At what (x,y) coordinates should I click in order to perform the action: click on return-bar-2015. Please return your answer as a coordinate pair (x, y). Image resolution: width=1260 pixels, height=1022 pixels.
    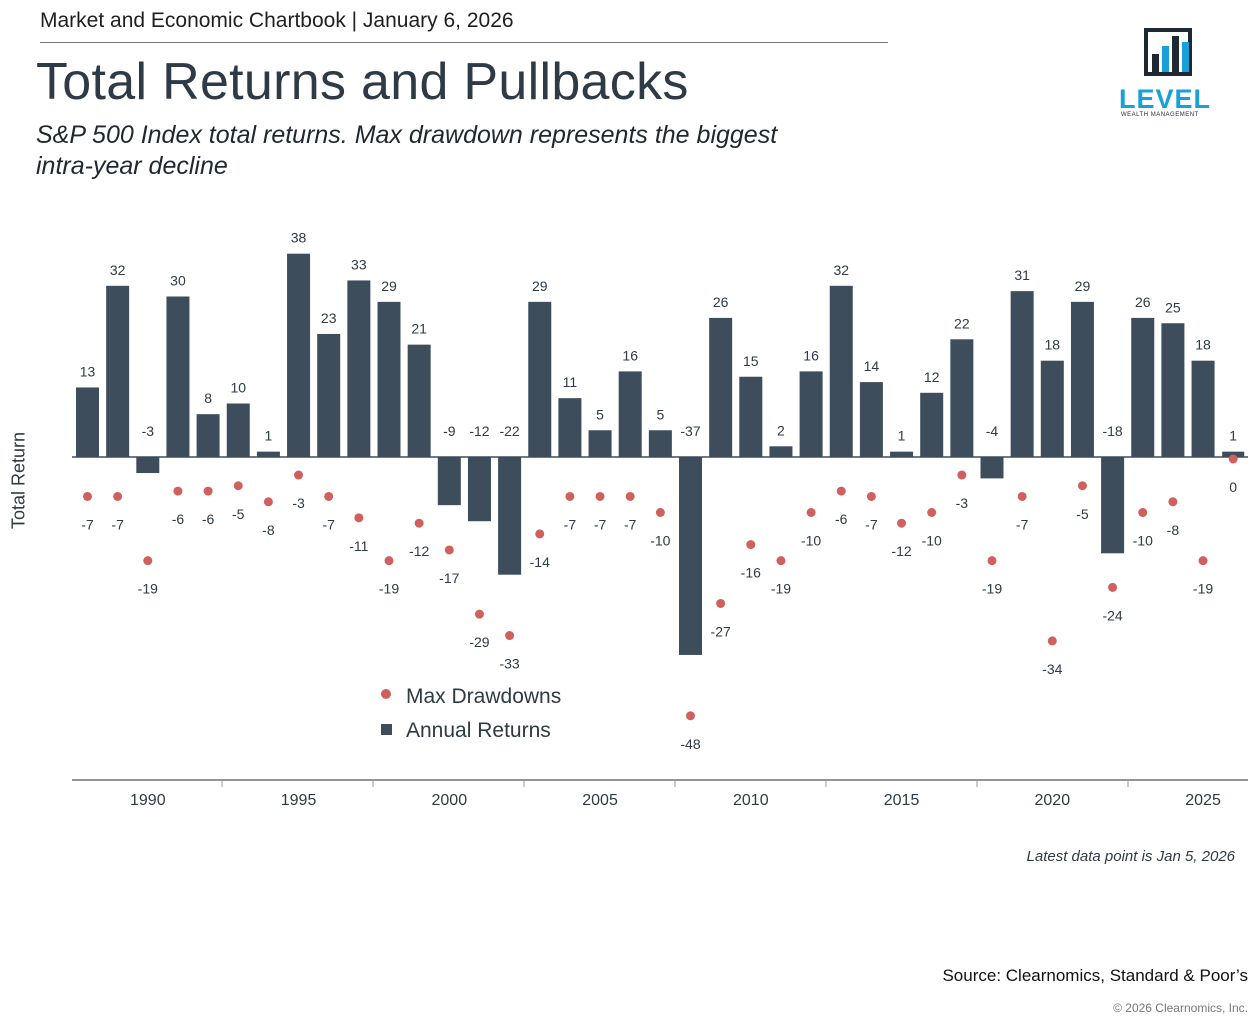
    Looking at the image, I should click on (902, 454).